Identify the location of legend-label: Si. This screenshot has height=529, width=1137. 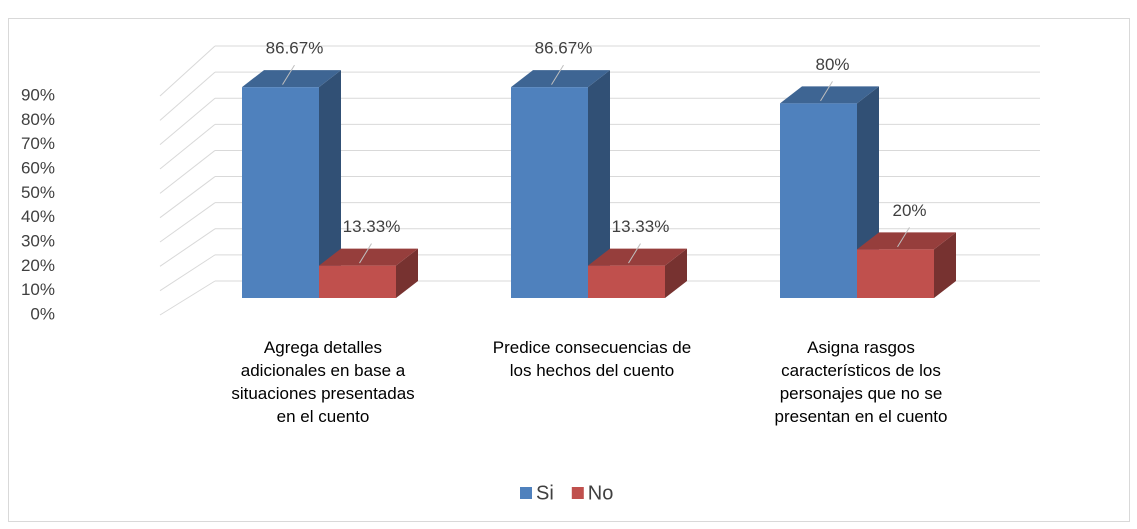
(545, 493).